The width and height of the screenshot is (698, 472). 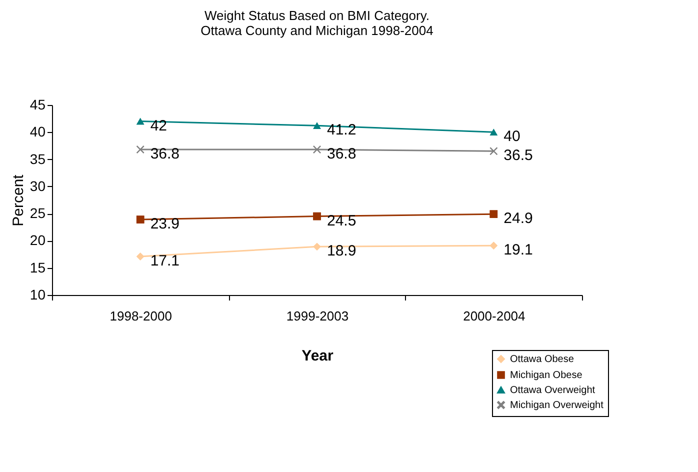 I want to click on data-label: 18.9, so click(x=341, y=251).